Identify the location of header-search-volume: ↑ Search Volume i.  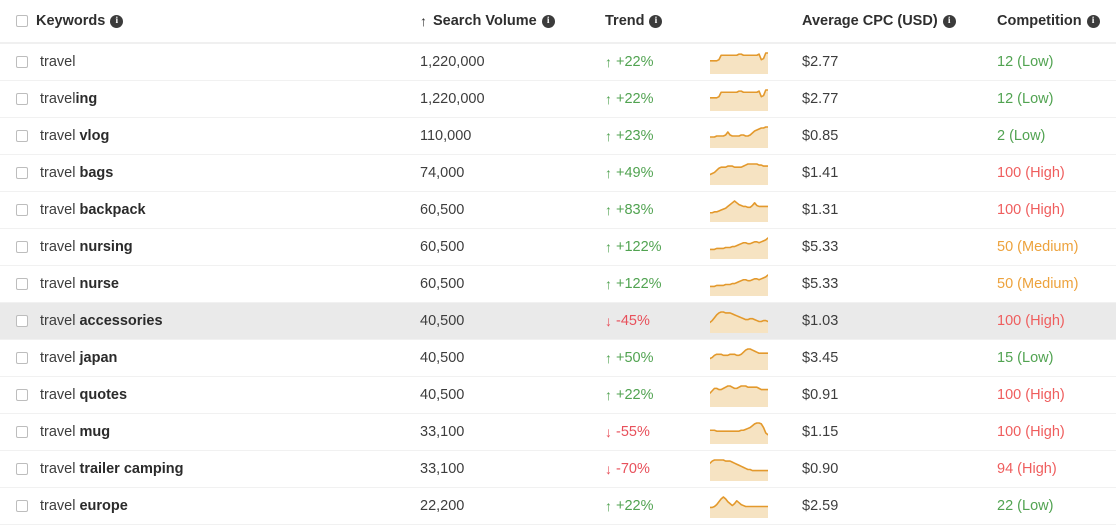
(512, 22).